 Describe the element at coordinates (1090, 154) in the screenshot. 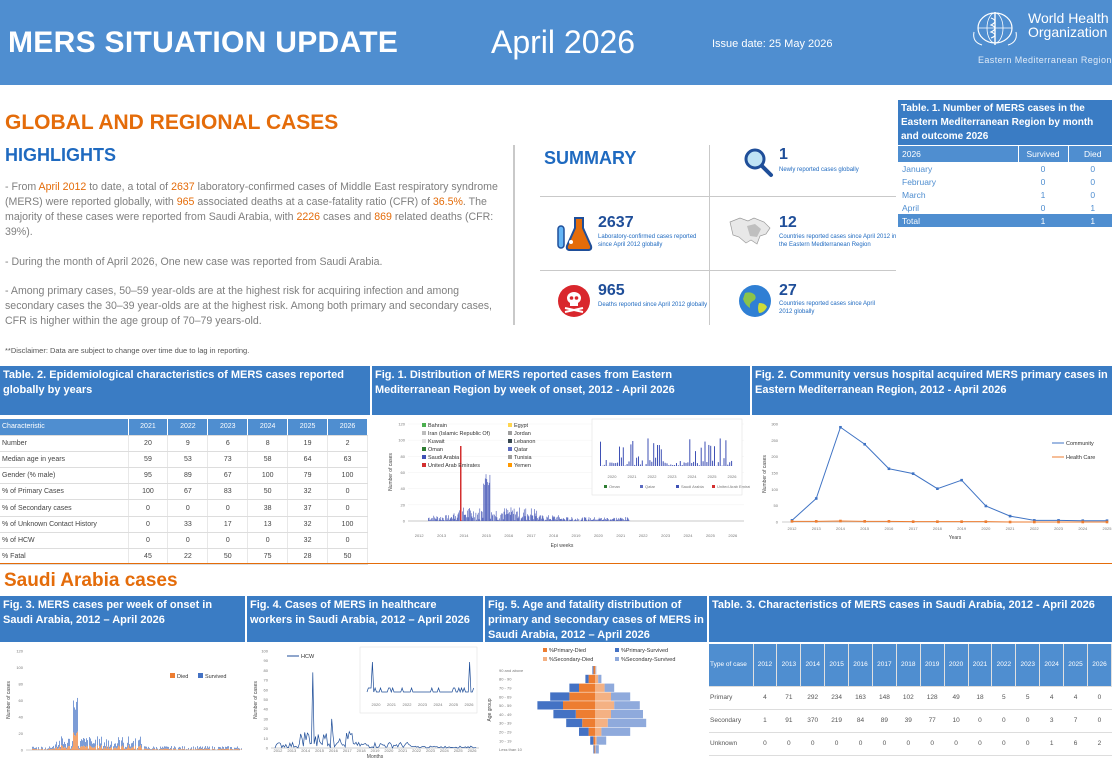

I see `table1-header-cell: Died` at that location.